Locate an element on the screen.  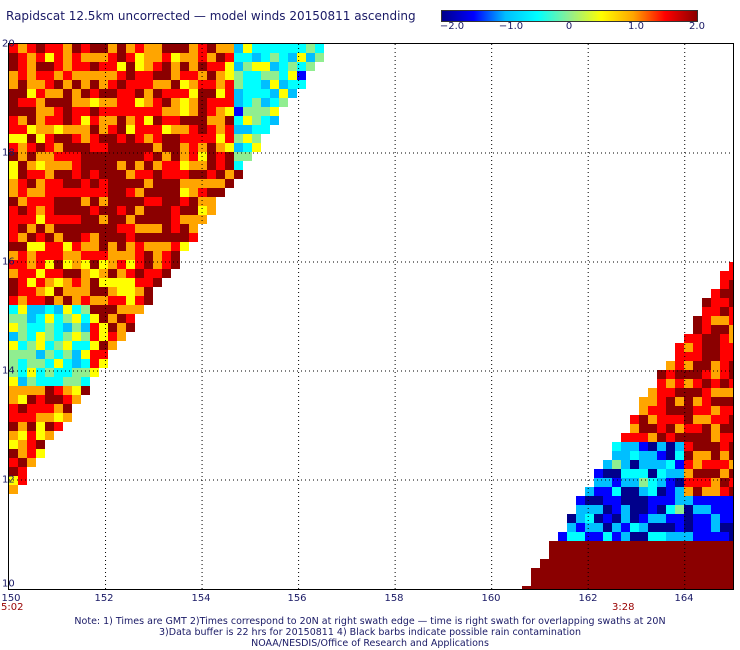
y-tick-label: 12 is located at coordinates (8, 480).